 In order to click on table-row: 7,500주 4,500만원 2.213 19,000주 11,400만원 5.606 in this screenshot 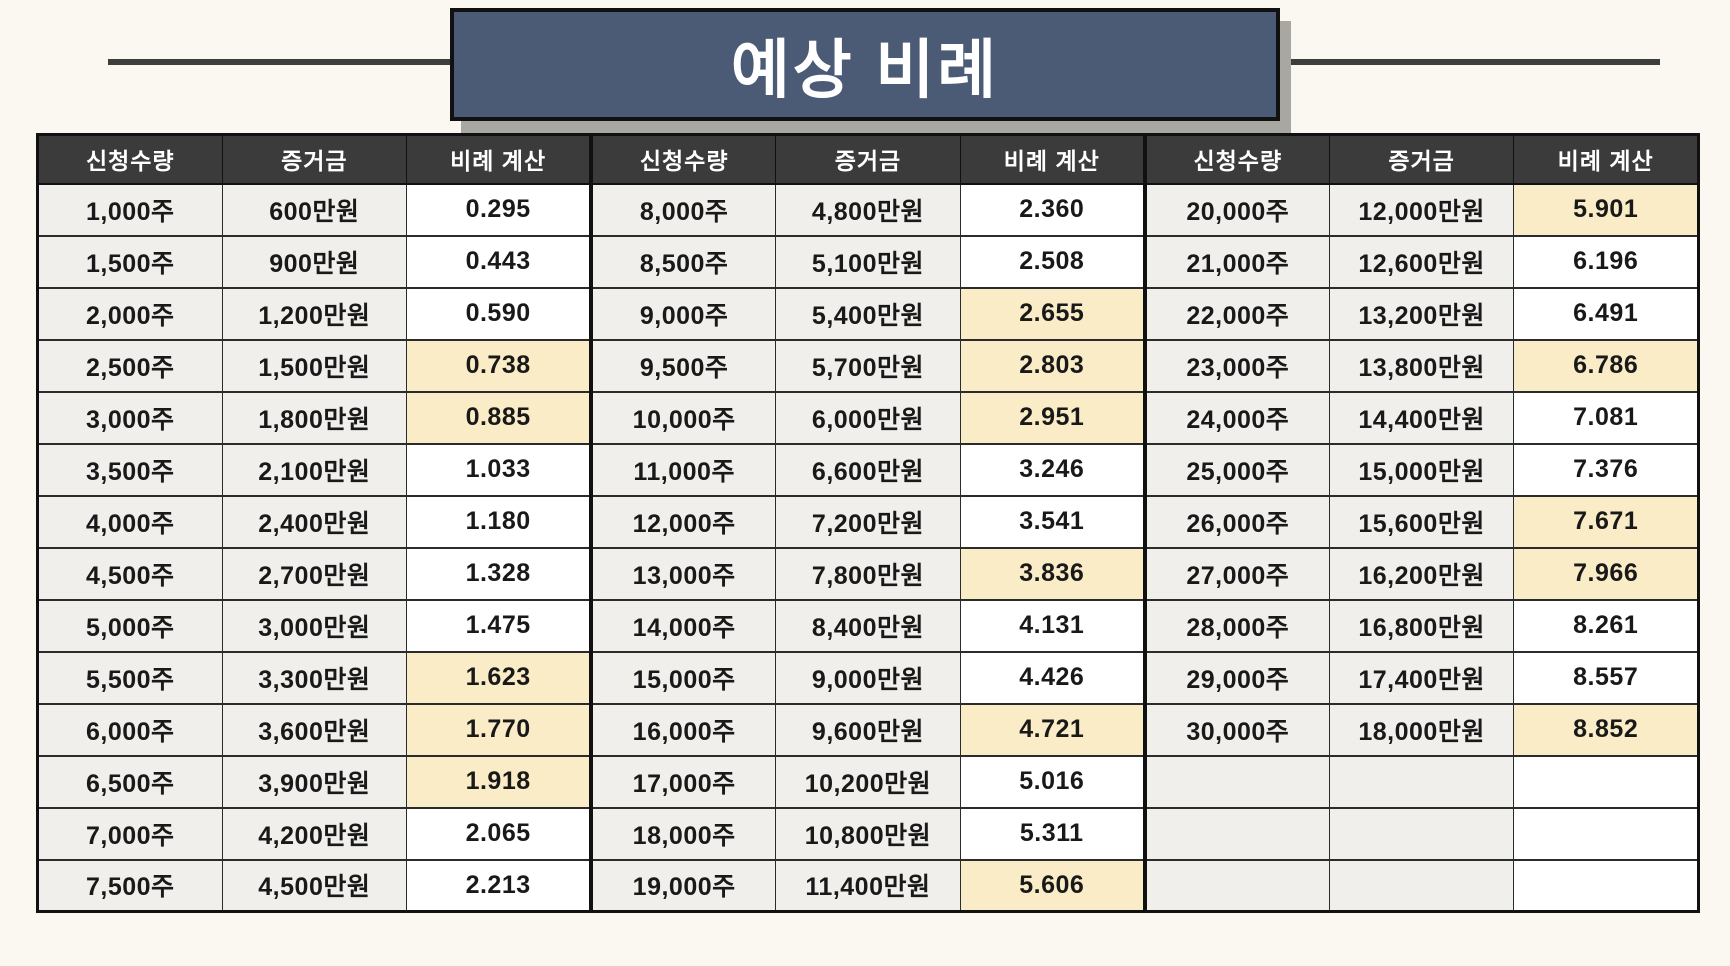, I will do `click(868, 885)`.